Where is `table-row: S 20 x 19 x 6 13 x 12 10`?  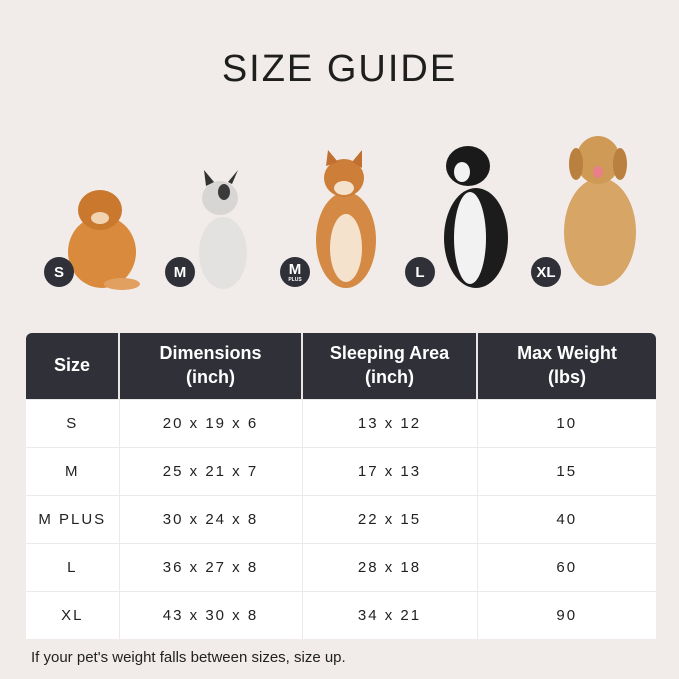
table-row: S 20 x 19 x 6 13 x 12 10 is located at coordinates (341, 422).